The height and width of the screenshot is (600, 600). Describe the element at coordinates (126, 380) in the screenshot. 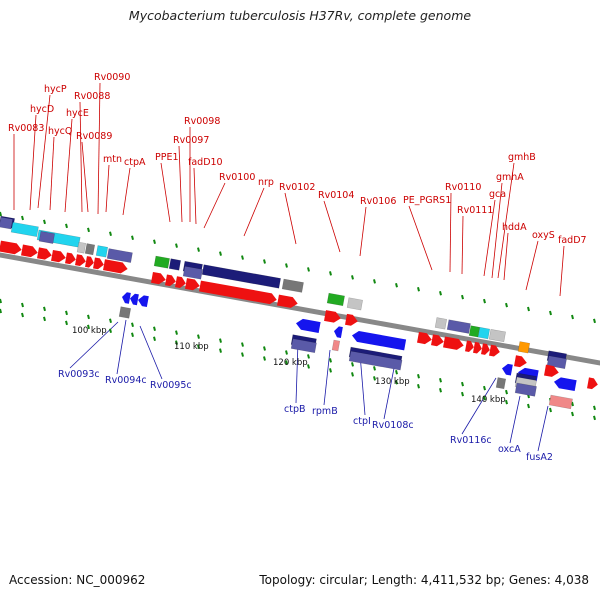

I see `gene-label-Rv0094c: Rv0094c` at that location.